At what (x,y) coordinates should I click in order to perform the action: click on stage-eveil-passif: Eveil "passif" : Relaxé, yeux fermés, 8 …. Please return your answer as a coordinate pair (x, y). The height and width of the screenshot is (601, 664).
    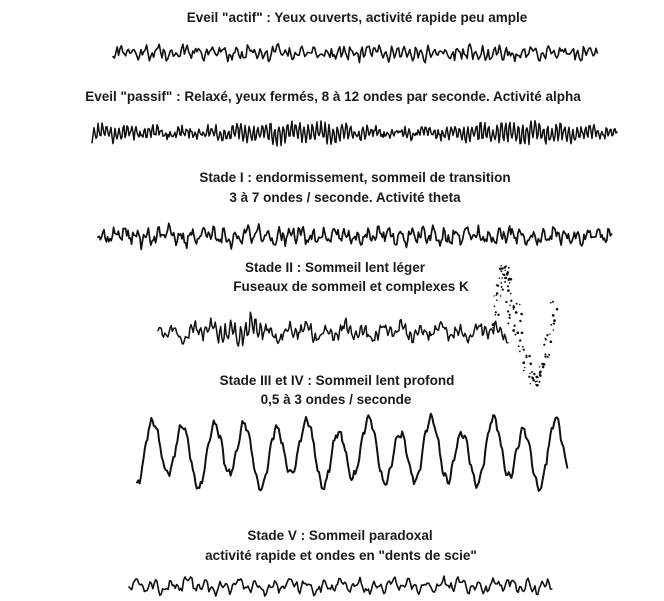
    Looking at the image, I should click on (351, 118).